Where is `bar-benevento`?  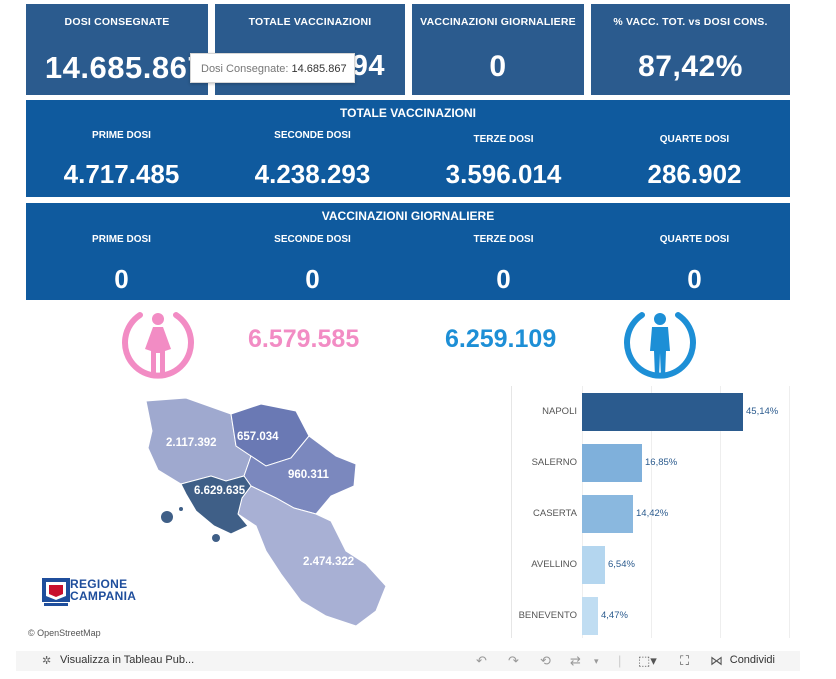 bar-benevento is located at coordinates (590, 616).